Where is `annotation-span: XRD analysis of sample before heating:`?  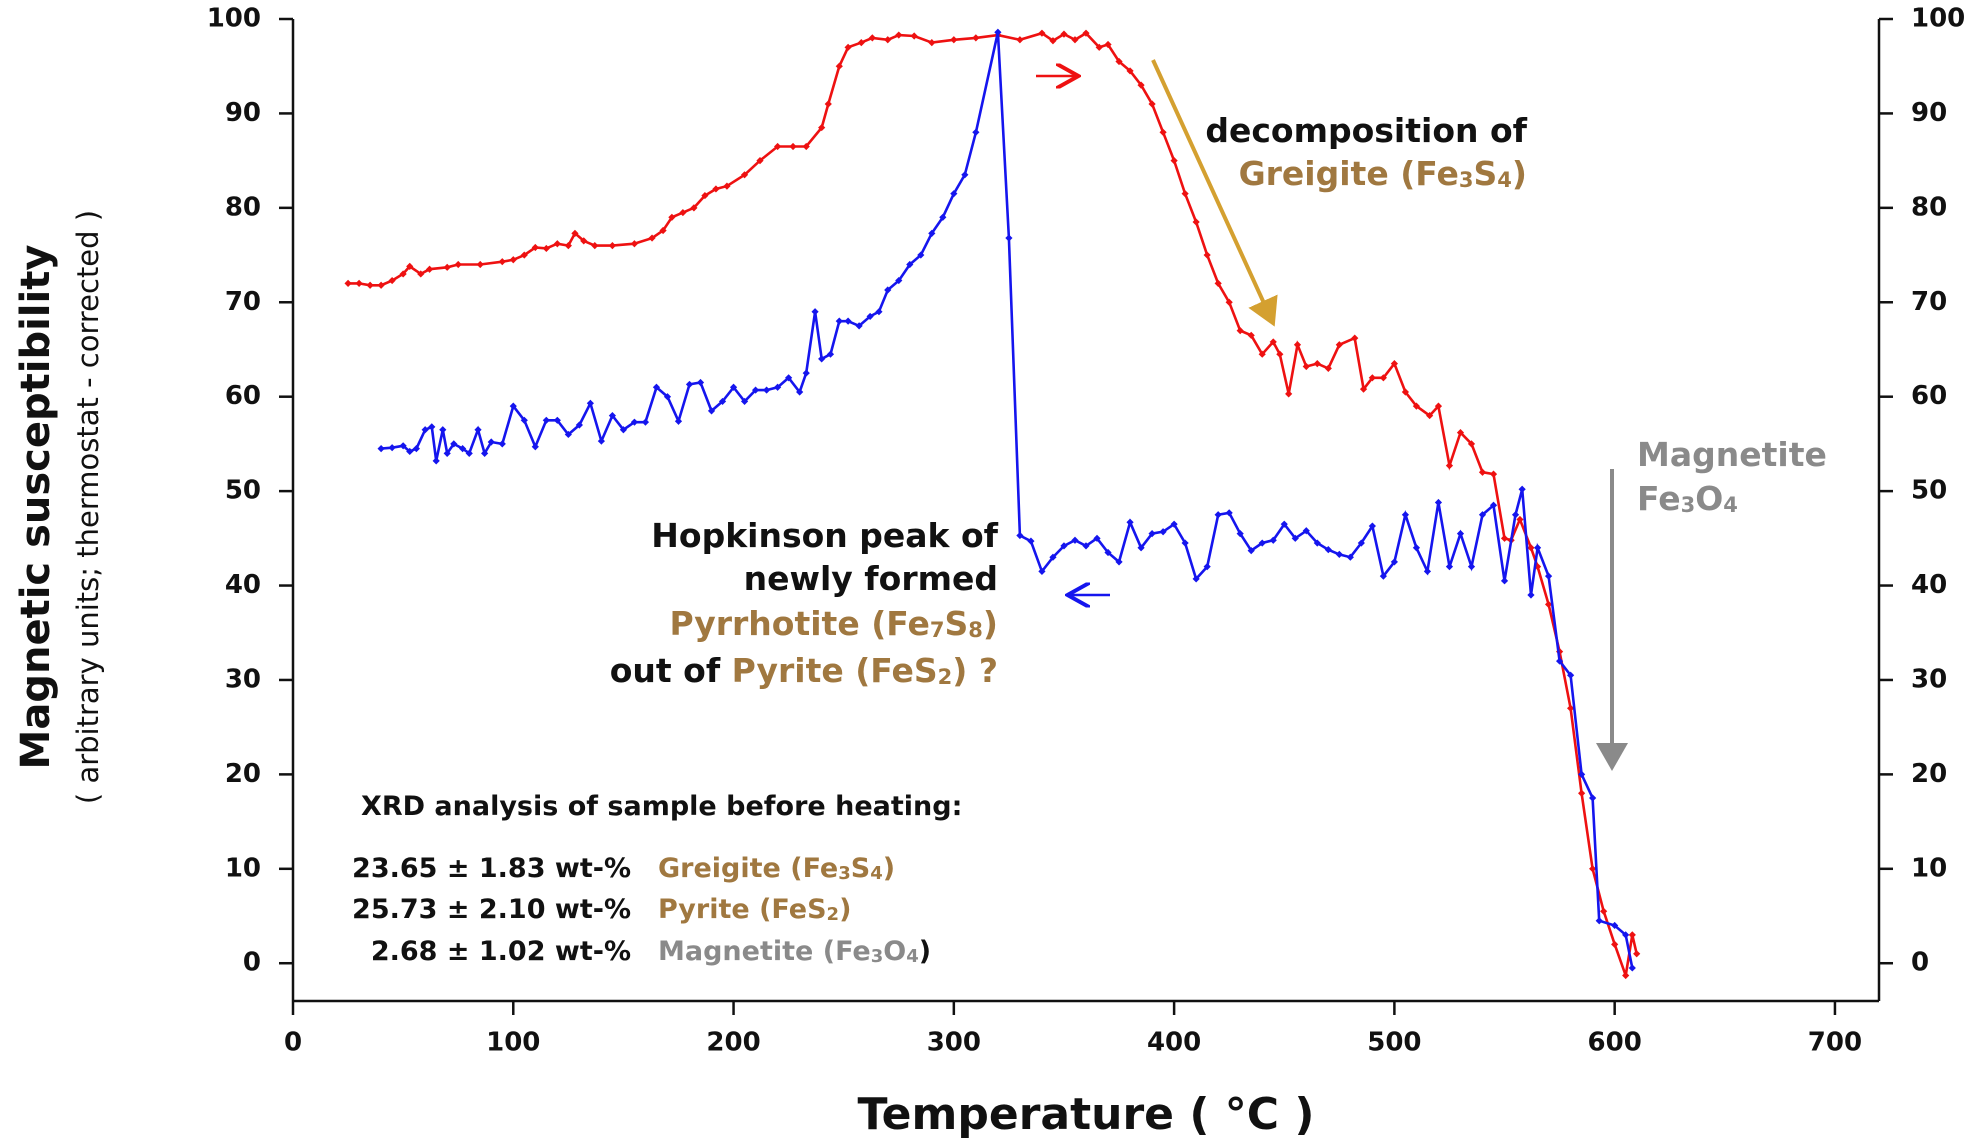
annotation-span: XRD analysis of sample before heating: is located at coordinates (661, 806).